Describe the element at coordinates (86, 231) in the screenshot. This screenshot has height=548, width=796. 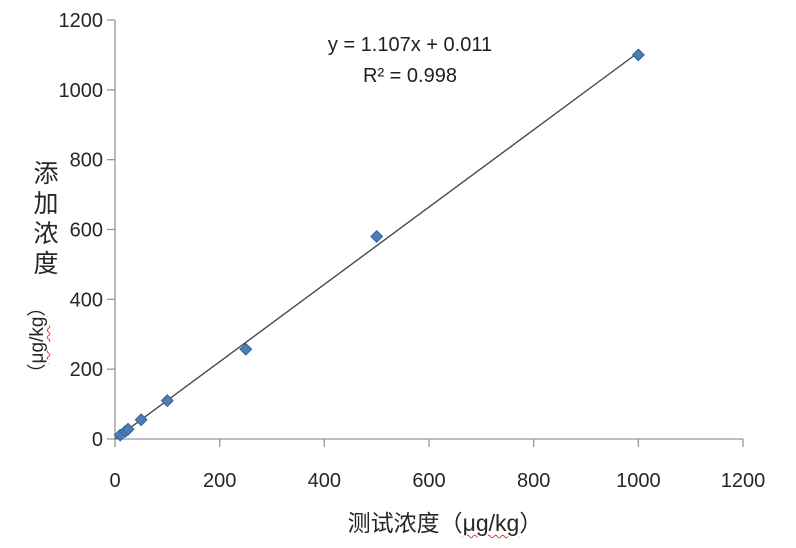
I see `y-tick-label: 600` at that location.